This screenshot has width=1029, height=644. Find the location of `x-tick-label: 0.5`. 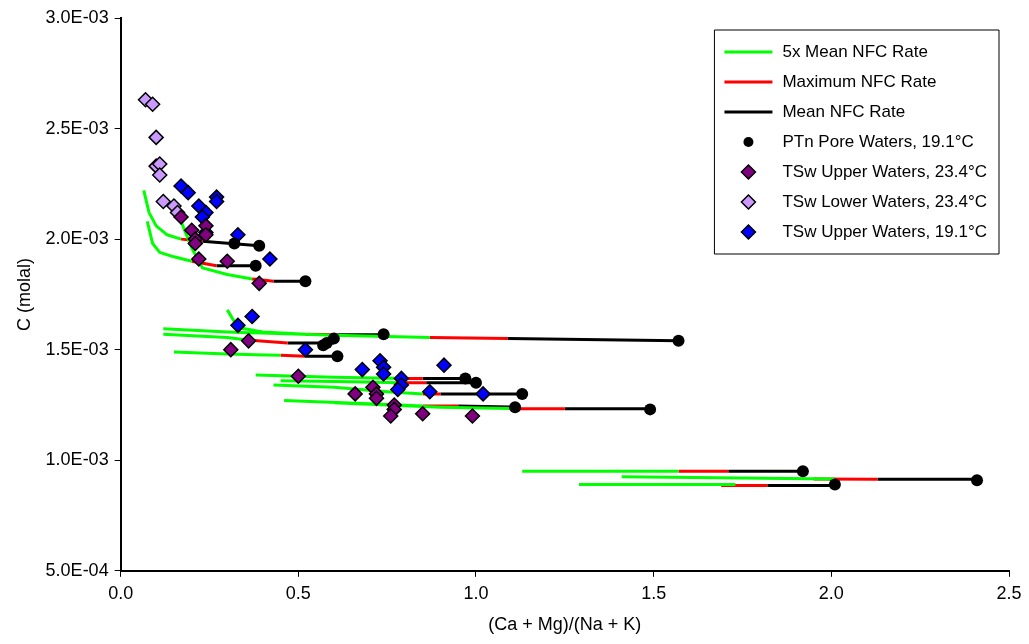

x-tick-label: 0.5 is located at coordinates (298, 592).